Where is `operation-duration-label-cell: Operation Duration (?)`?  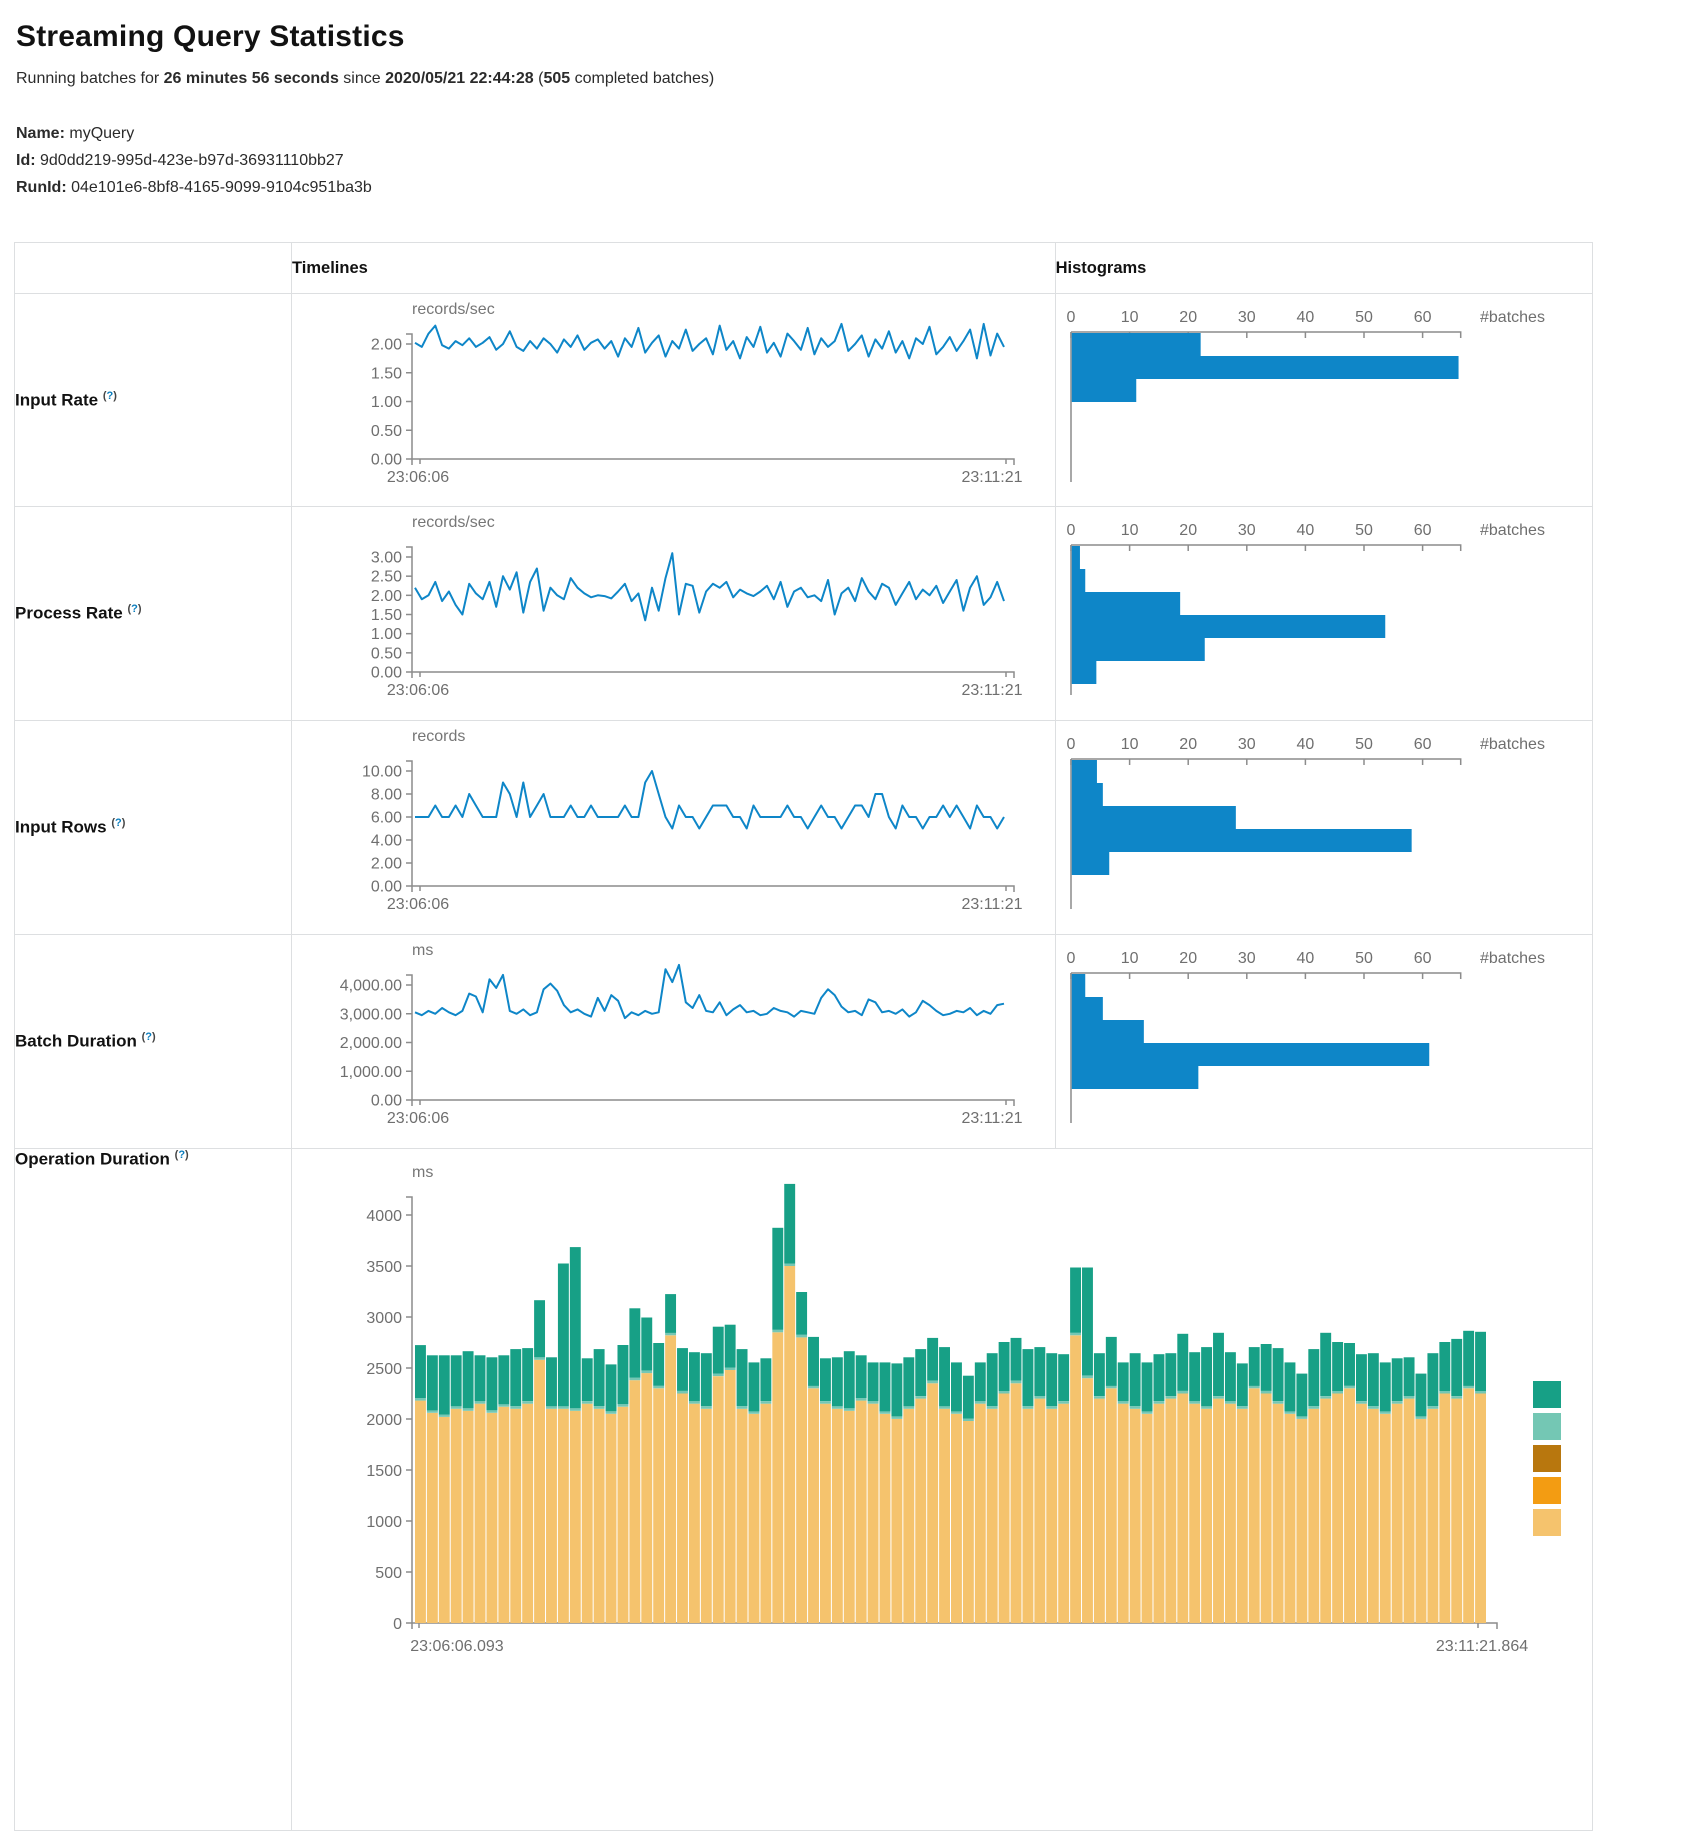 operation-duration-label-cell: Operation Duration (?) is located at coordinates (153, 1489).